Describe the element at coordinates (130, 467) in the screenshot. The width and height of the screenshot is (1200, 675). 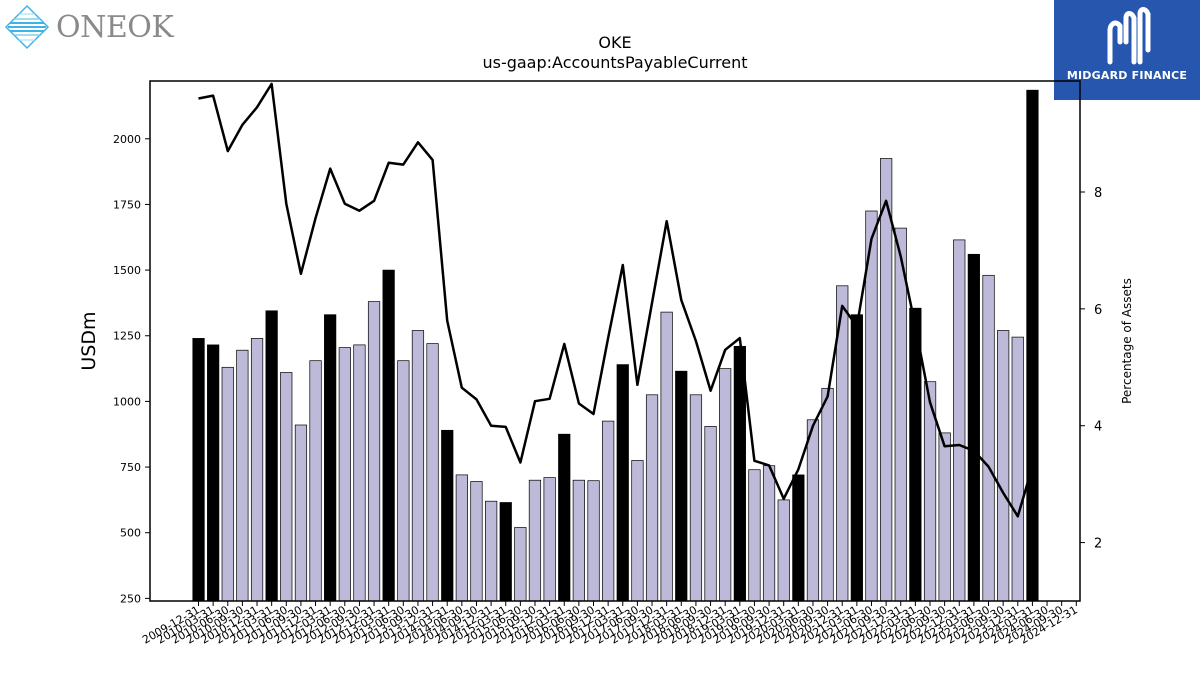
I see `y-tick-label: 750` at that location.